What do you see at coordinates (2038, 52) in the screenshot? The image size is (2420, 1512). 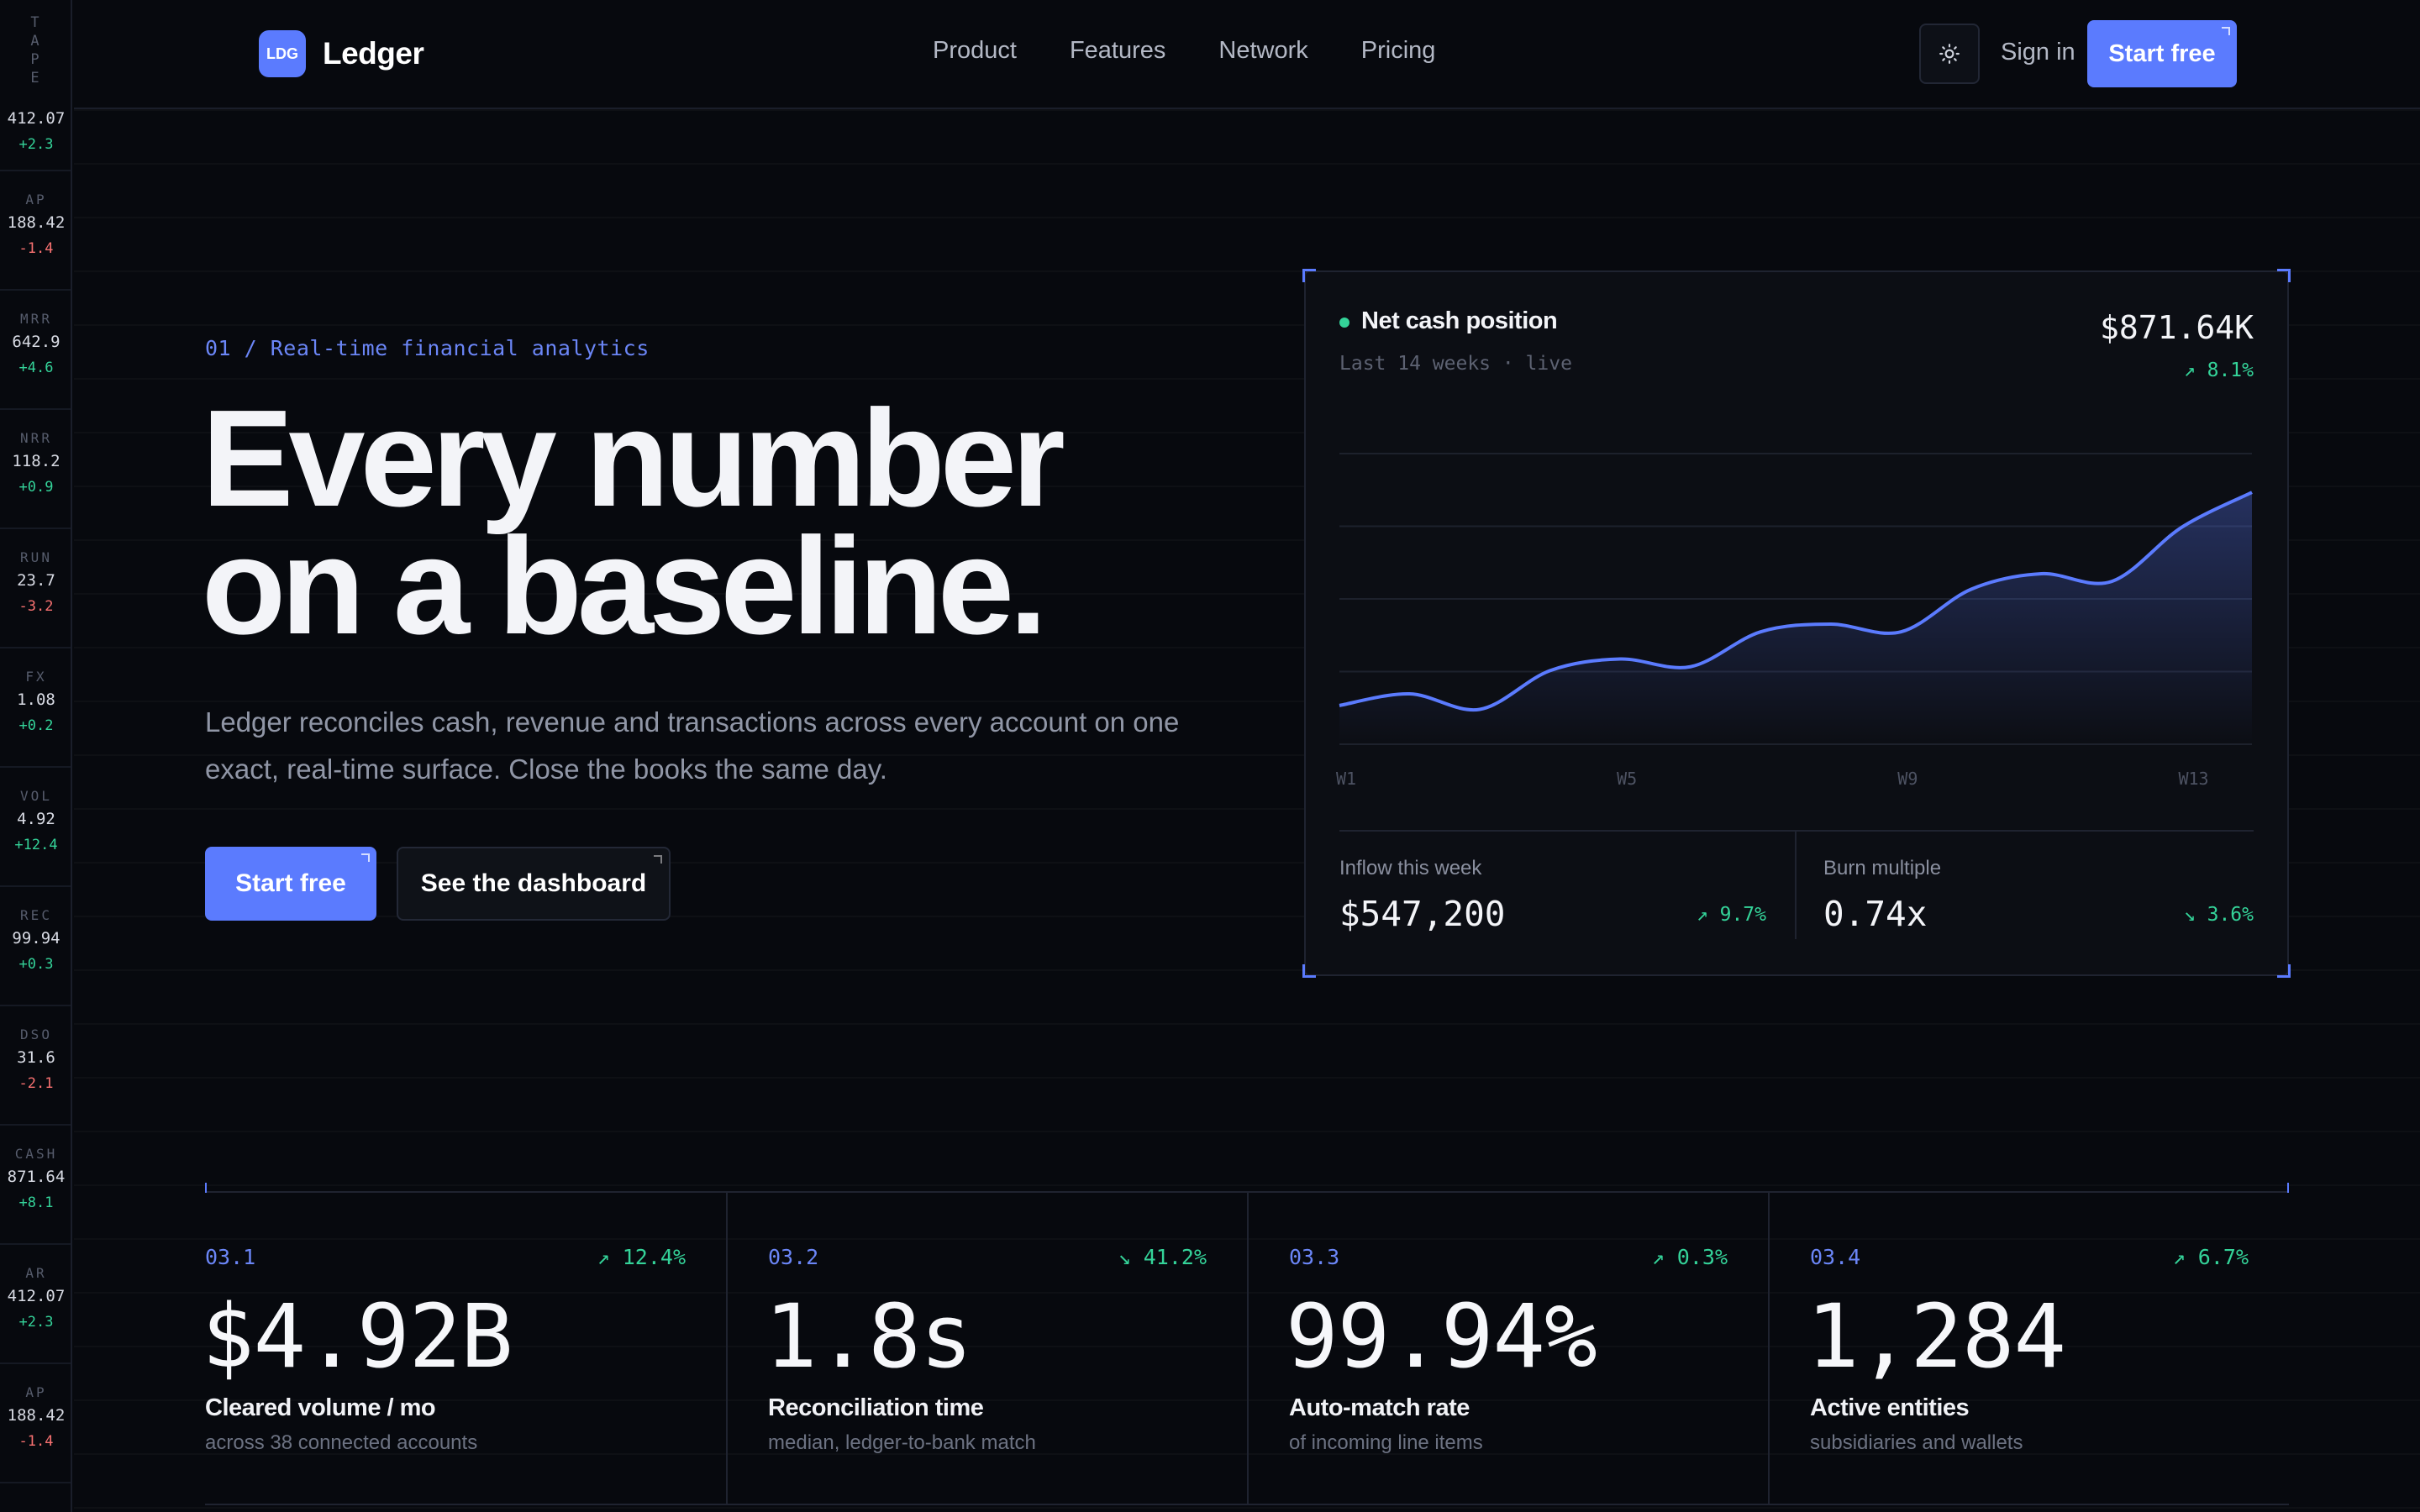 I see `sign-in-link: Sign in` at bounding box center [2038, 52].